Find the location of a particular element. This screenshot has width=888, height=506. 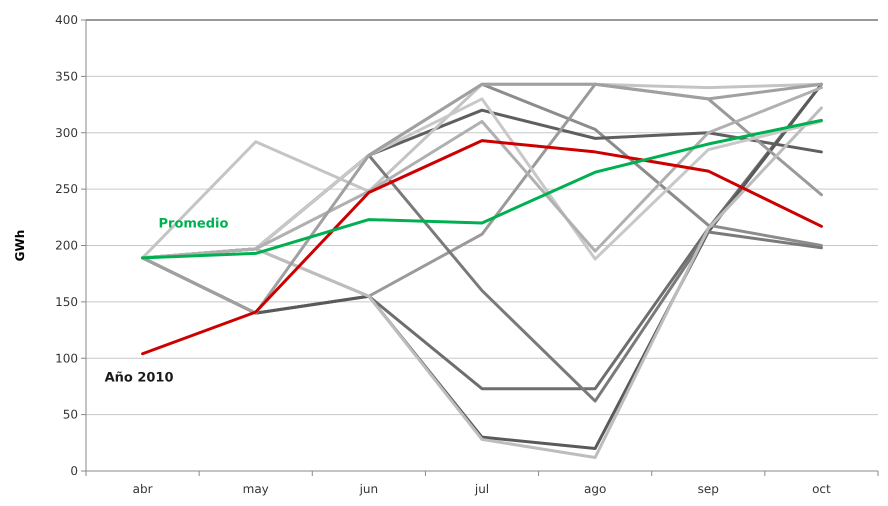

y-tick-label: 300 is located at coordinates (66, 133).